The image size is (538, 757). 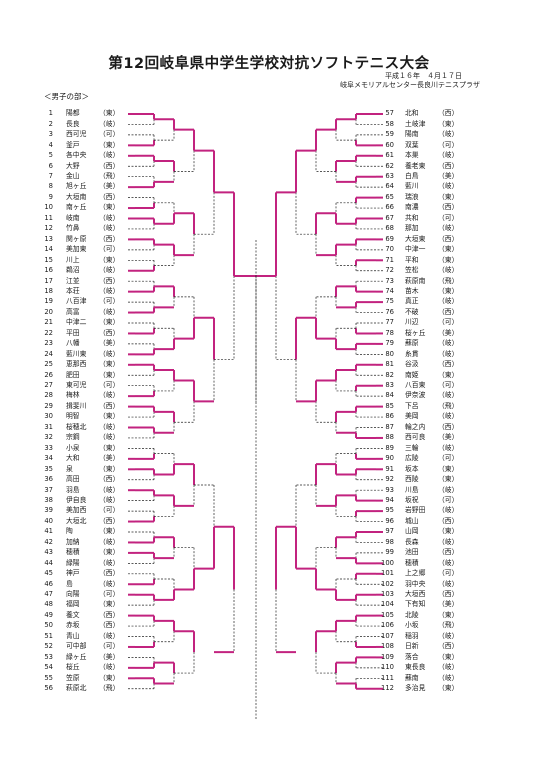 What do you see at coordinates (48, 499) in the screenshot?
I see `team-number: 38` at bounding box center [48, 499].